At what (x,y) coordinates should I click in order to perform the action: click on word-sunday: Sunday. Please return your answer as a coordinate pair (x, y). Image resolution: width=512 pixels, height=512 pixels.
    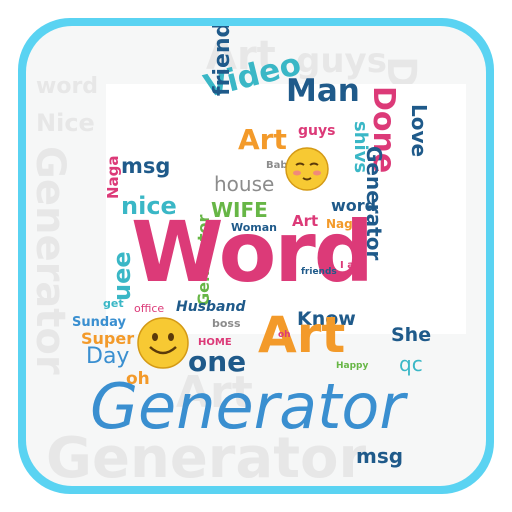
    Looking at the image, I should click on (99, 322).